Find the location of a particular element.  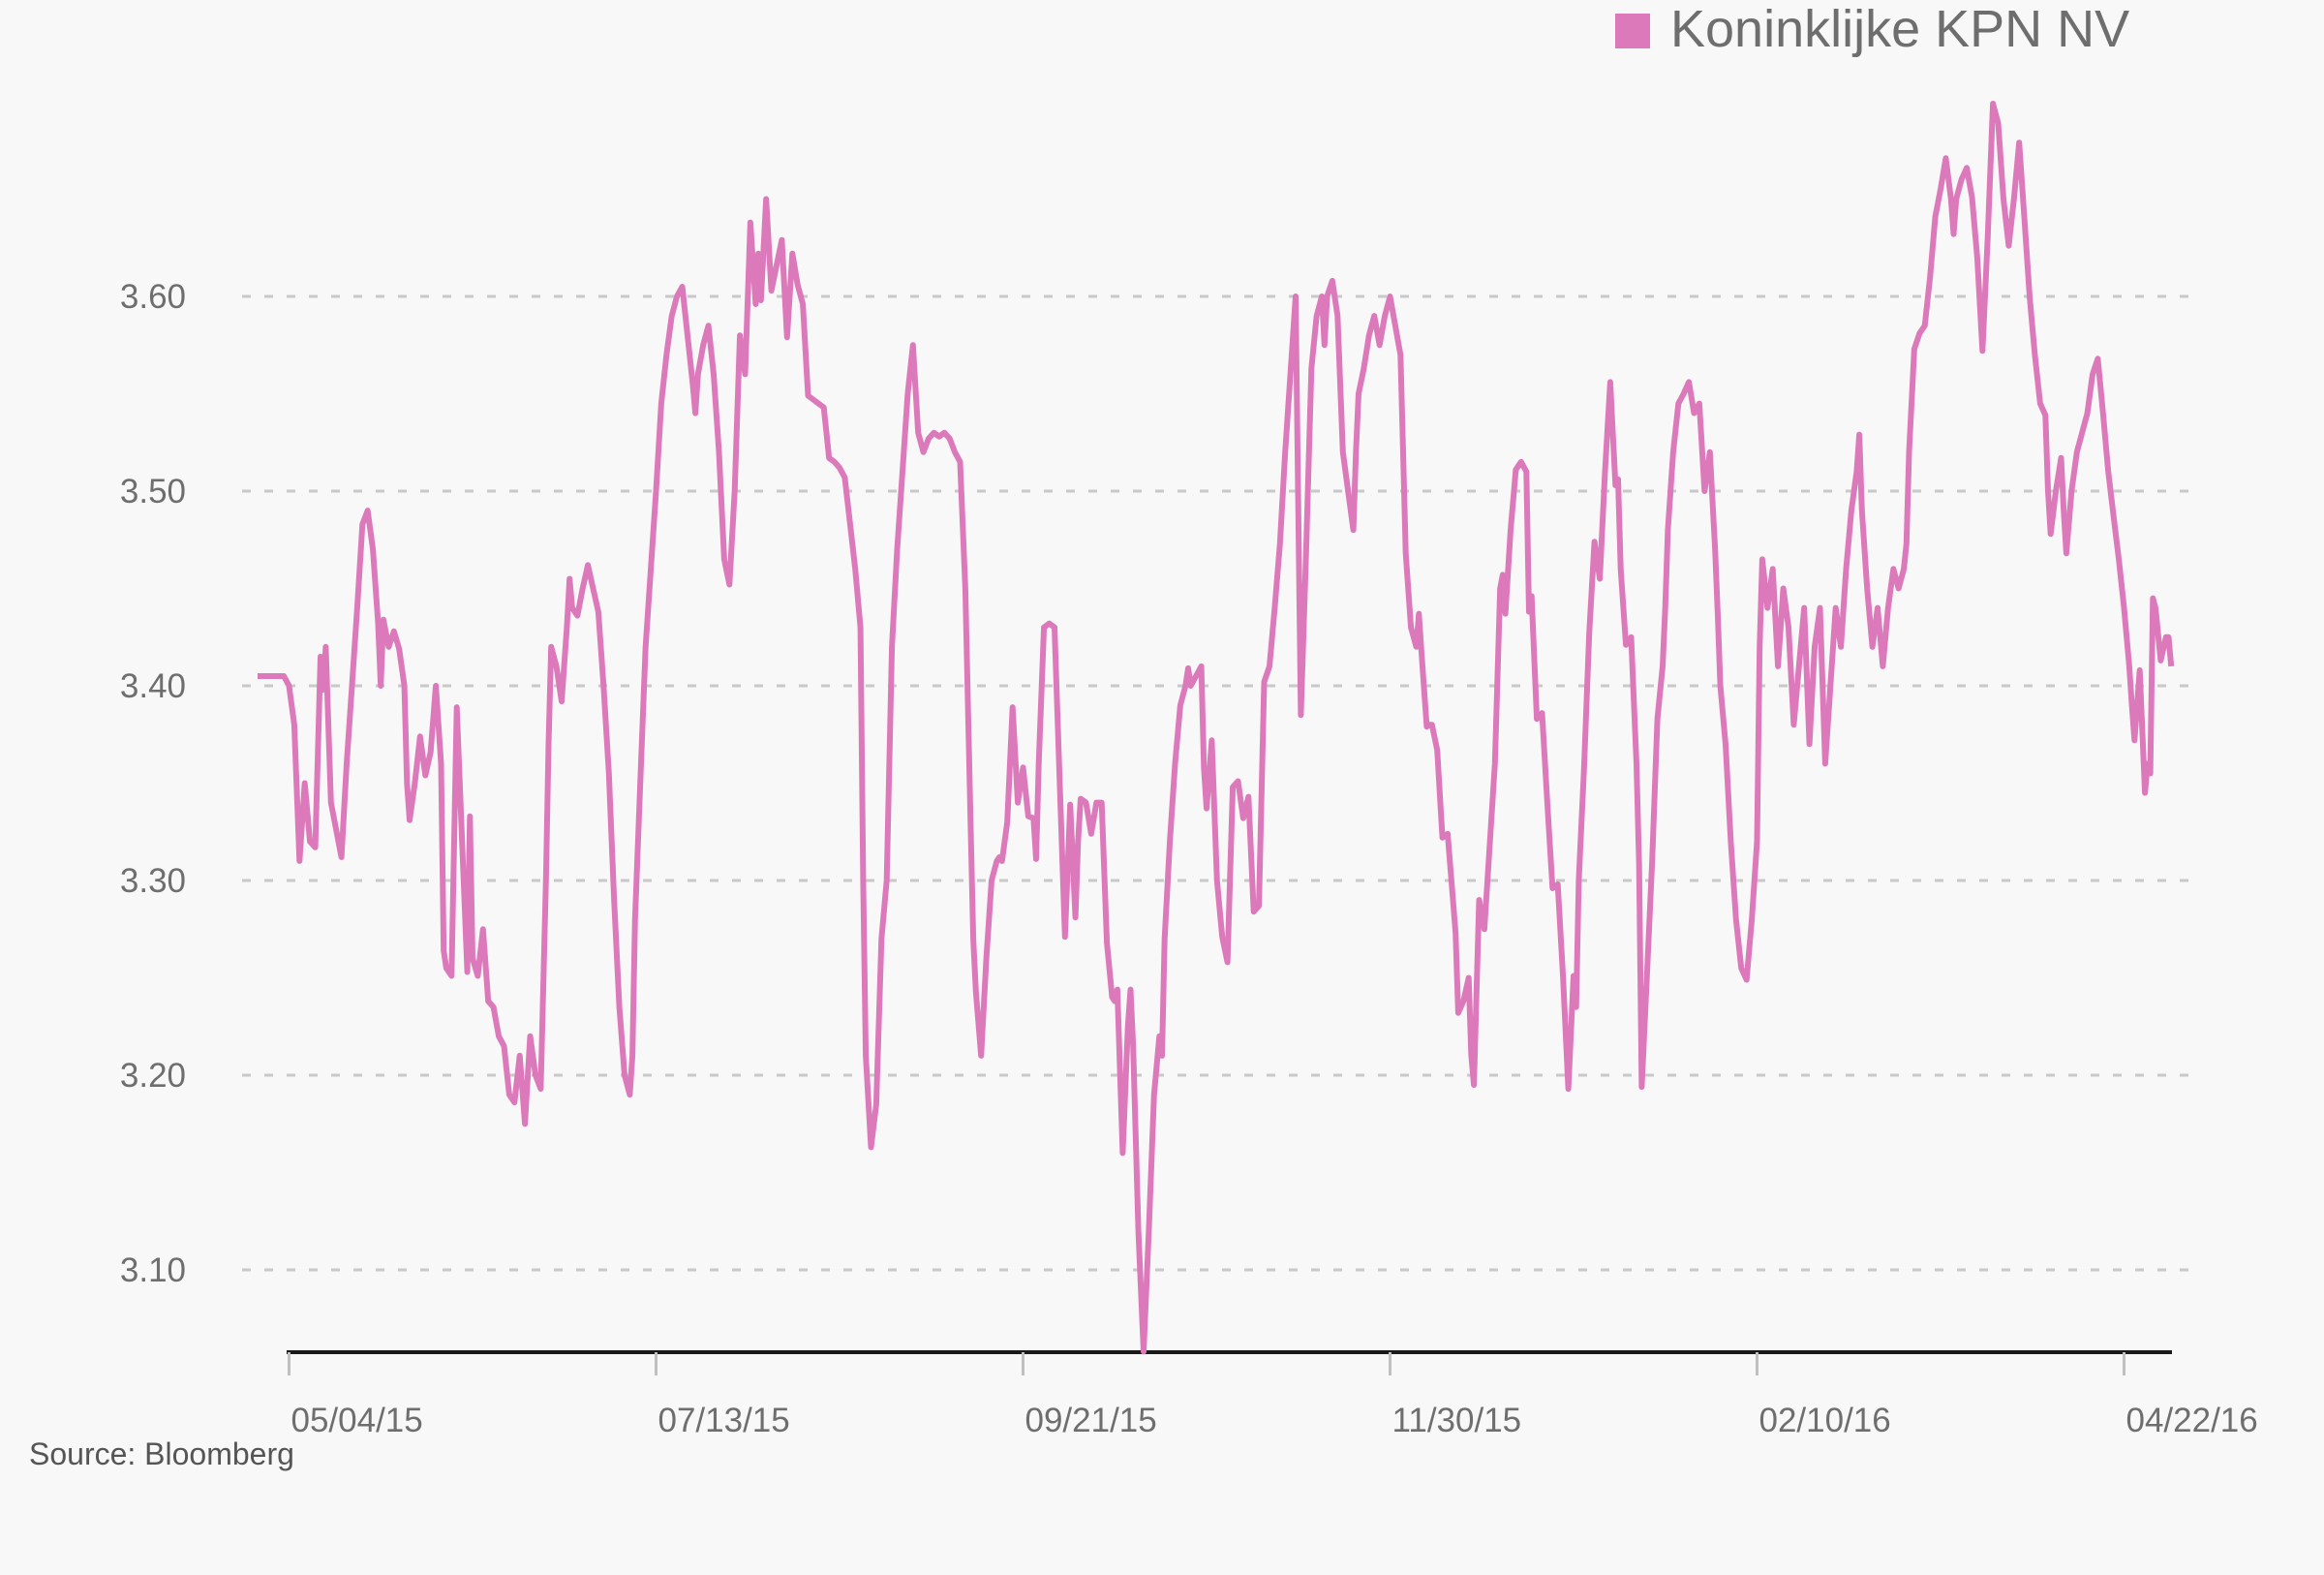

y-axis-tick-label: 3.60 is located at coordinates (153, 297).